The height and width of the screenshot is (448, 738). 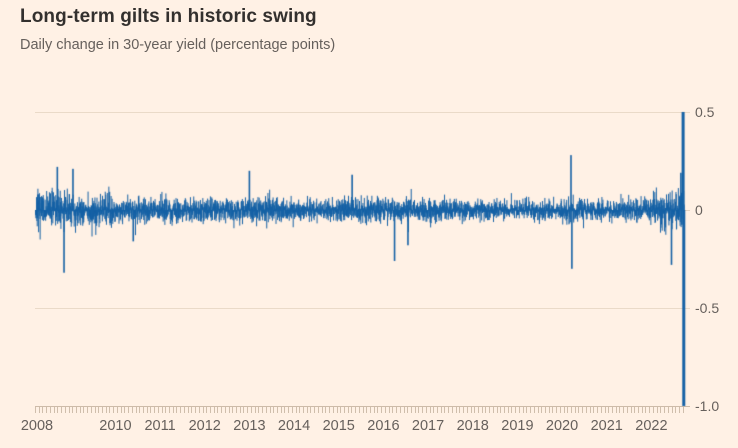 I want to click on x-axis-tick-label-2022: 2022, so click(x=651, y=426).